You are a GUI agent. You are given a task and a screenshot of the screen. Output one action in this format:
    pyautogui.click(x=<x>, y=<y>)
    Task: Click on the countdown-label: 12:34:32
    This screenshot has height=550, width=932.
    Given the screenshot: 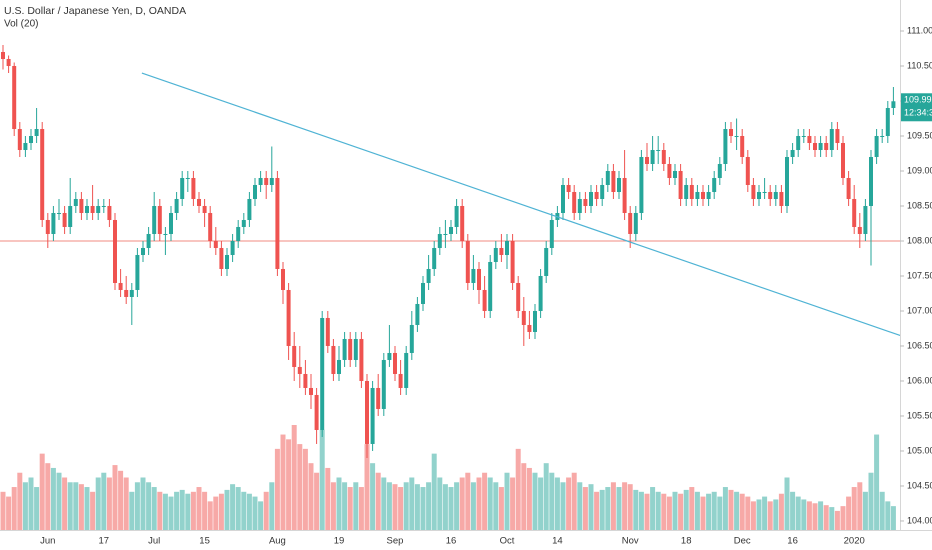 What is the action you would take?
    pyautogui.click(x=918, y=113)
    